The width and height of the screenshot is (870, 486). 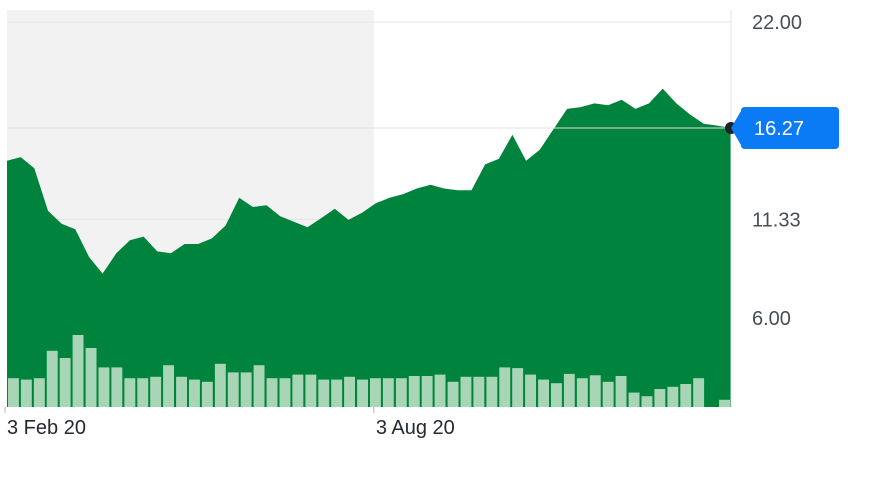 I want to click on price-badge-shape, so click(x=785, y=128).